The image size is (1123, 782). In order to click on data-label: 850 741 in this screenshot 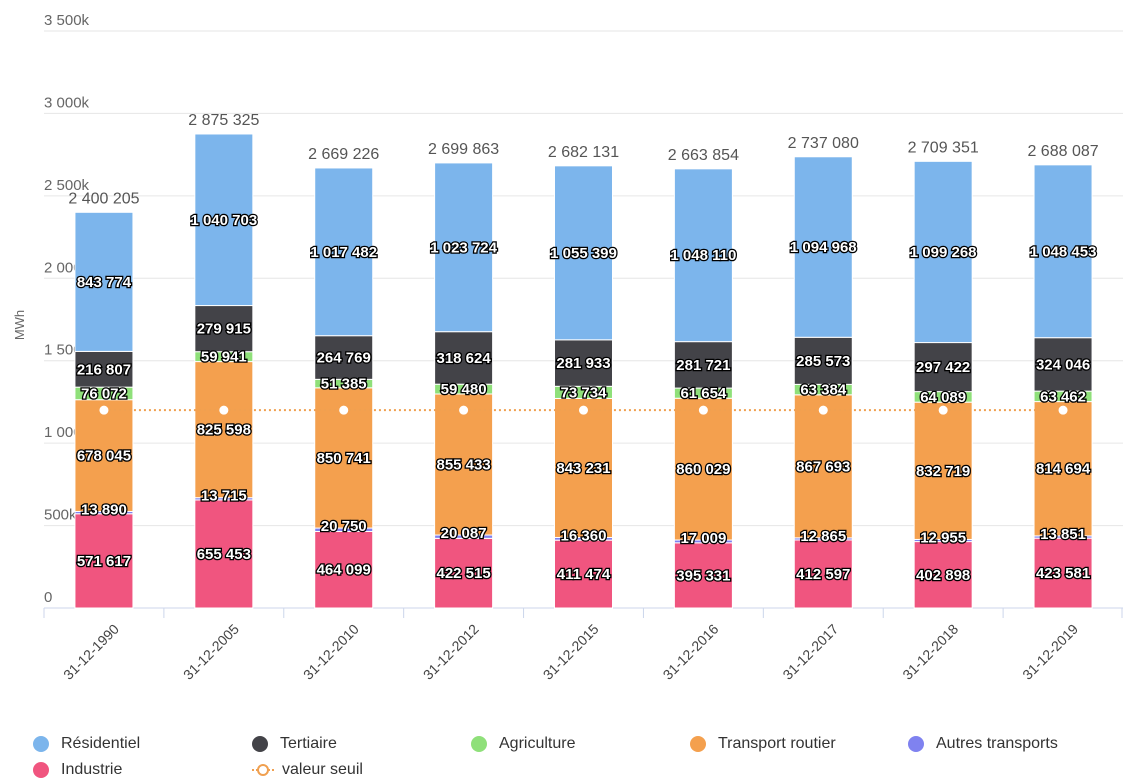, I will do `click(344, 458)`.